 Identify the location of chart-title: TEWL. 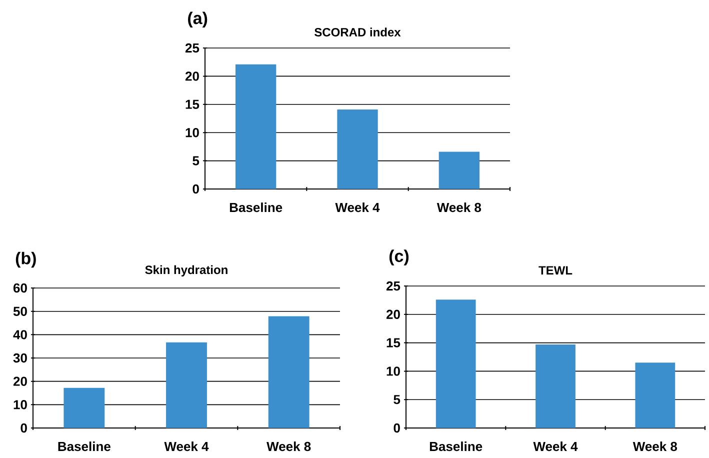
(555, 270).